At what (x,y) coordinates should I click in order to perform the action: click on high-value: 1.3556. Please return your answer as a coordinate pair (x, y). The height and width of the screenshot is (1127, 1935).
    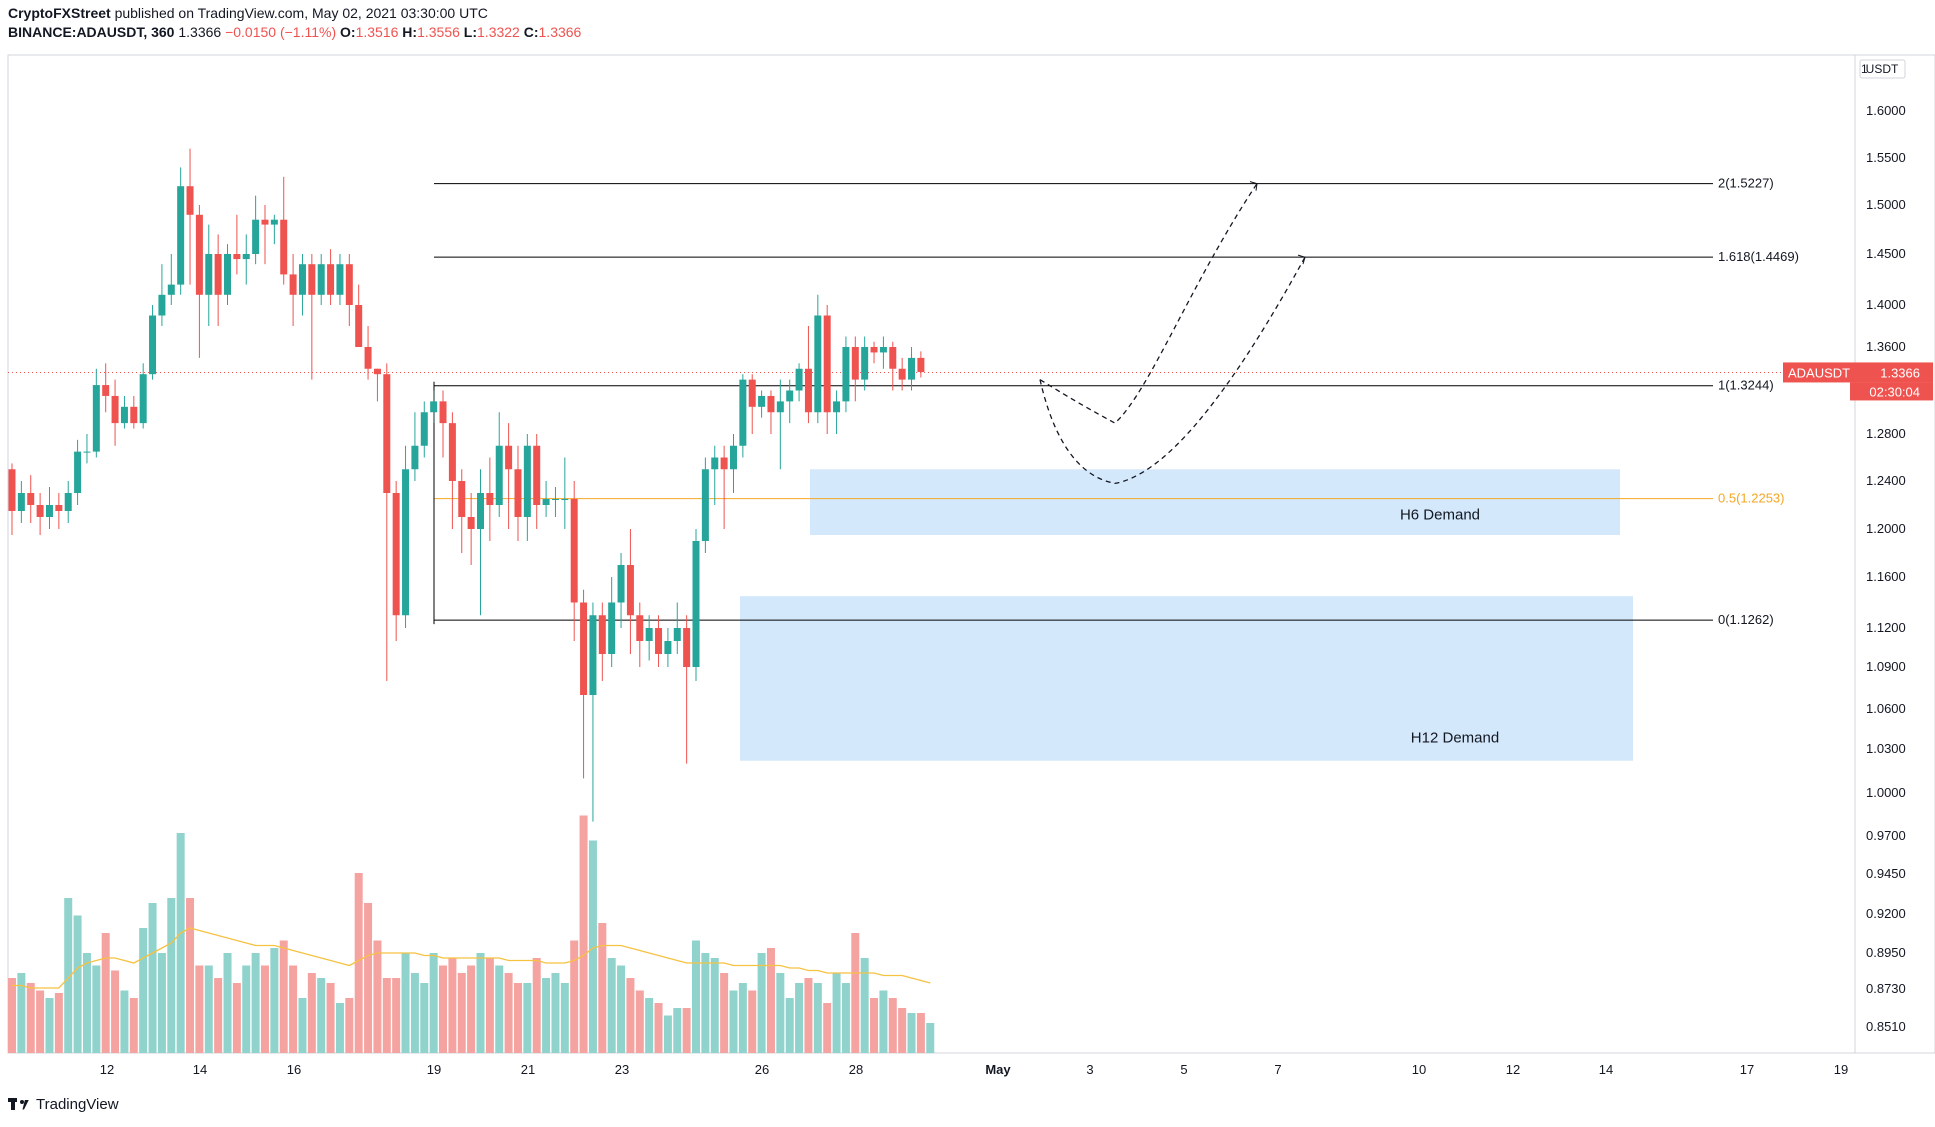
    Looking at the image, I should click on (438, 32).